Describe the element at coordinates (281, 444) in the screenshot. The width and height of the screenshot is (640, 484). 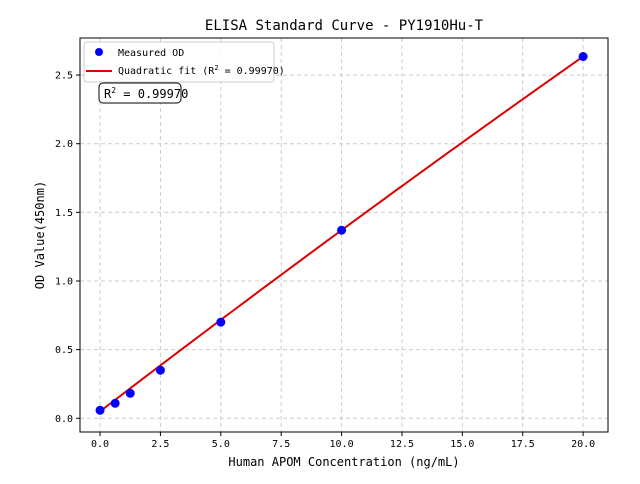
I see `x-tick-label: 7.5` at that location.